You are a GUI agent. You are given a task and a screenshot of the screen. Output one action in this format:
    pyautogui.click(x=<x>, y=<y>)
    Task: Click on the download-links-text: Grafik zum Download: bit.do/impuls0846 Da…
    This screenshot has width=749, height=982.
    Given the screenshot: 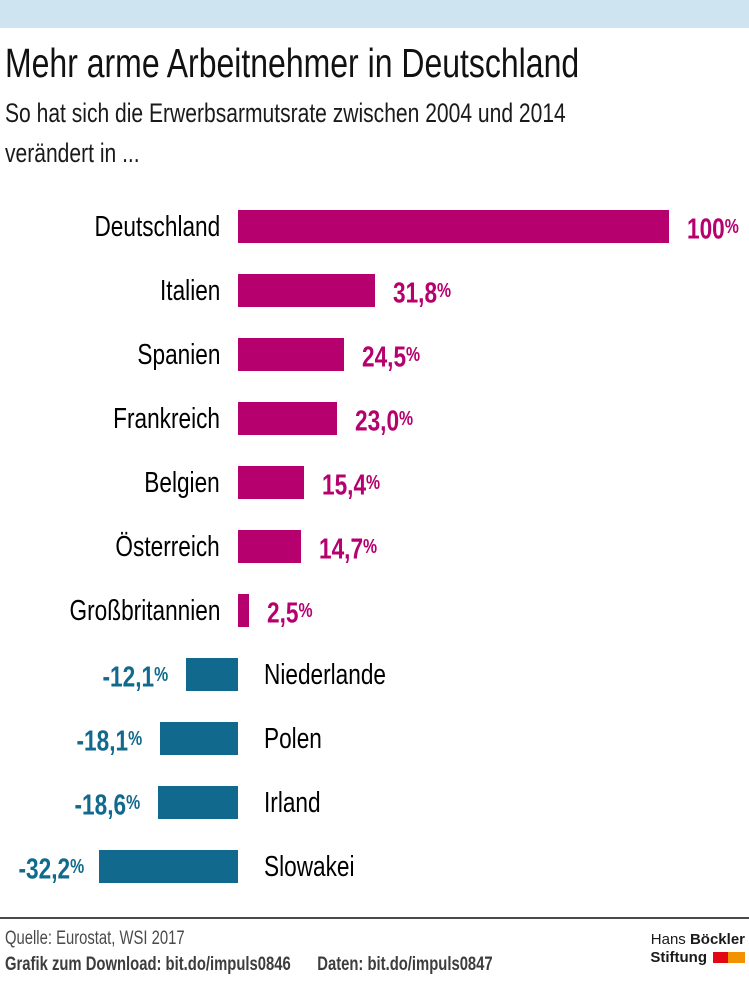 What is the action you would take?
    pyautogui.click(x=317, y=965)
    